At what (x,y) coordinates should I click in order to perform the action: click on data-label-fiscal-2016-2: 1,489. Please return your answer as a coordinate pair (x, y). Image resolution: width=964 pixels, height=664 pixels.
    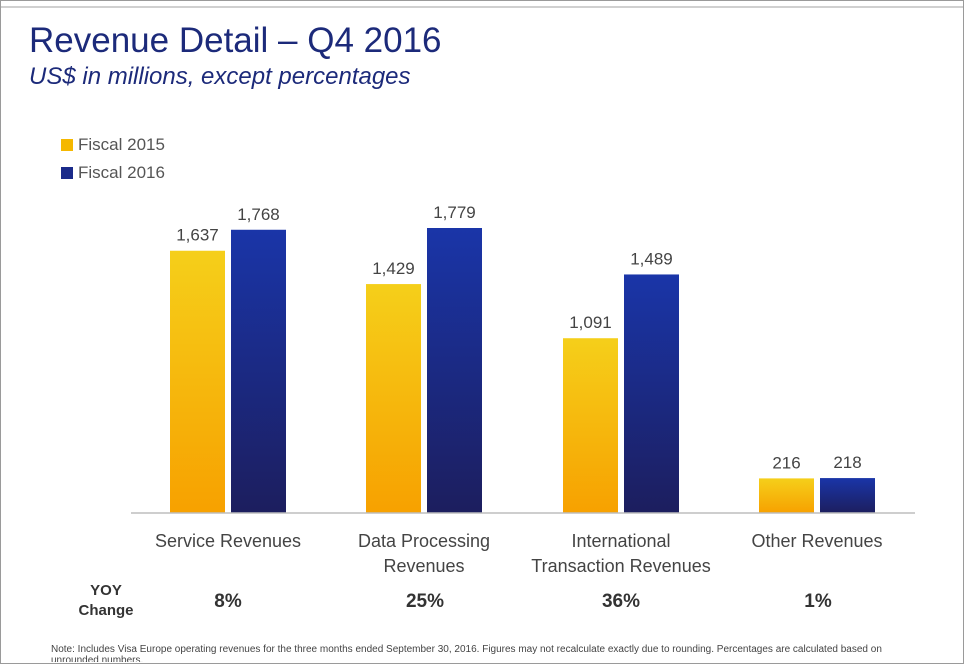
    Looking at the image, I should click on (651, 258).